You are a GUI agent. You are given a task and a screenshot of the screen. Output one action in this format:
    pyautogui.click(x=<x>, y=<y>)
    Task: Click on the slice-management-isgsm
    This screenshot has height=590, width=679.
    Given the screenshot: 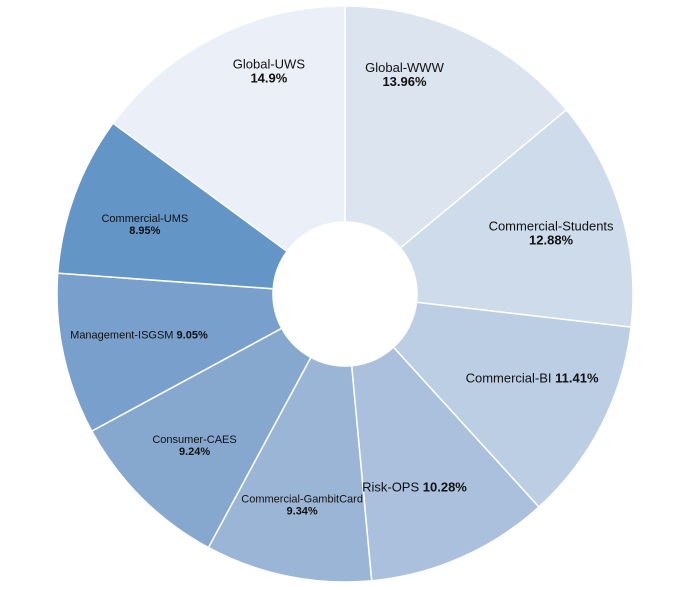 What is the action you would take?
    pyautogui.click(x=169, y=352)
    